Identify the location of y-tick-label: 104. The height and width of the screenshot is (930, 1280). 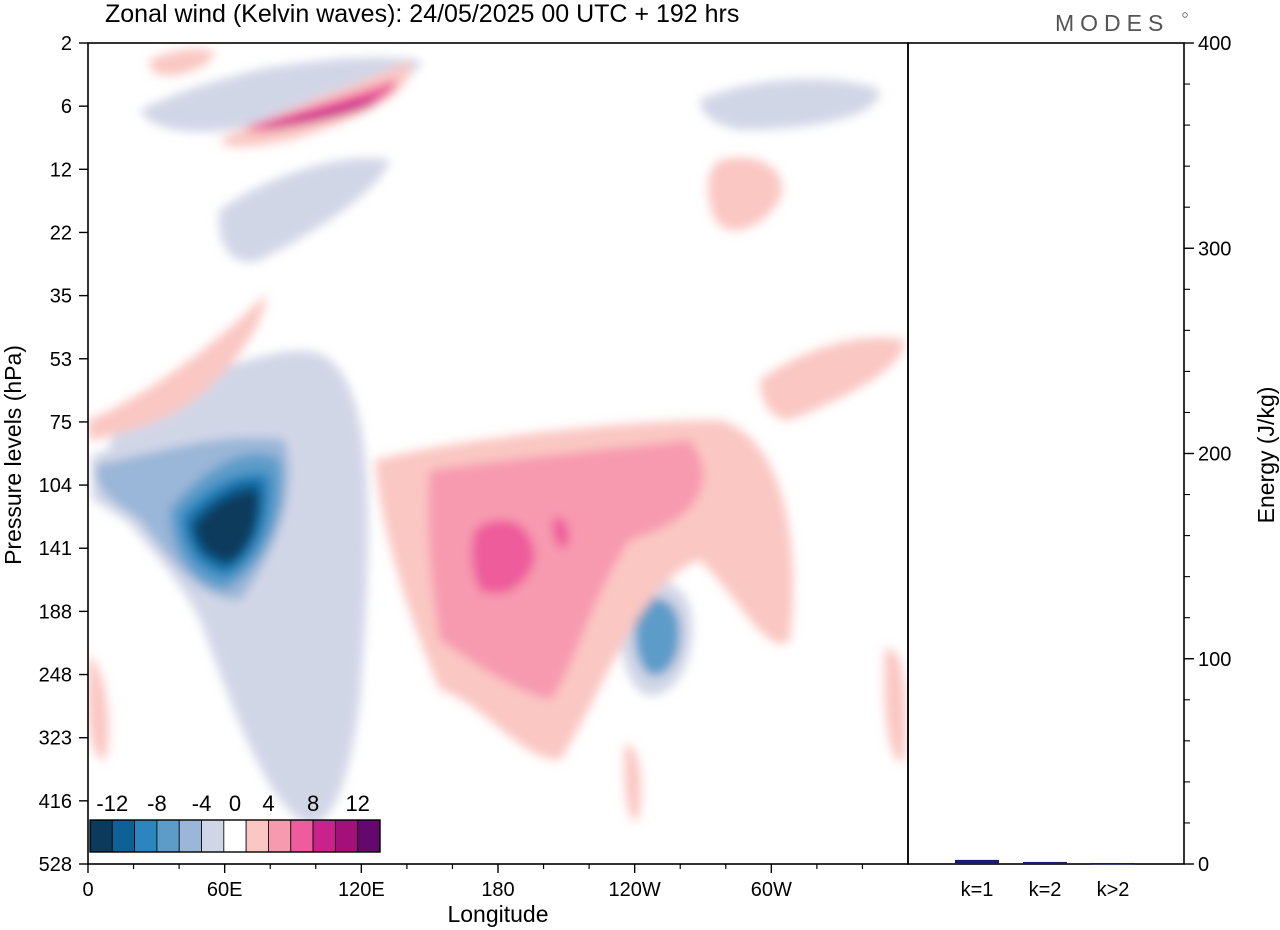
(55, 486).